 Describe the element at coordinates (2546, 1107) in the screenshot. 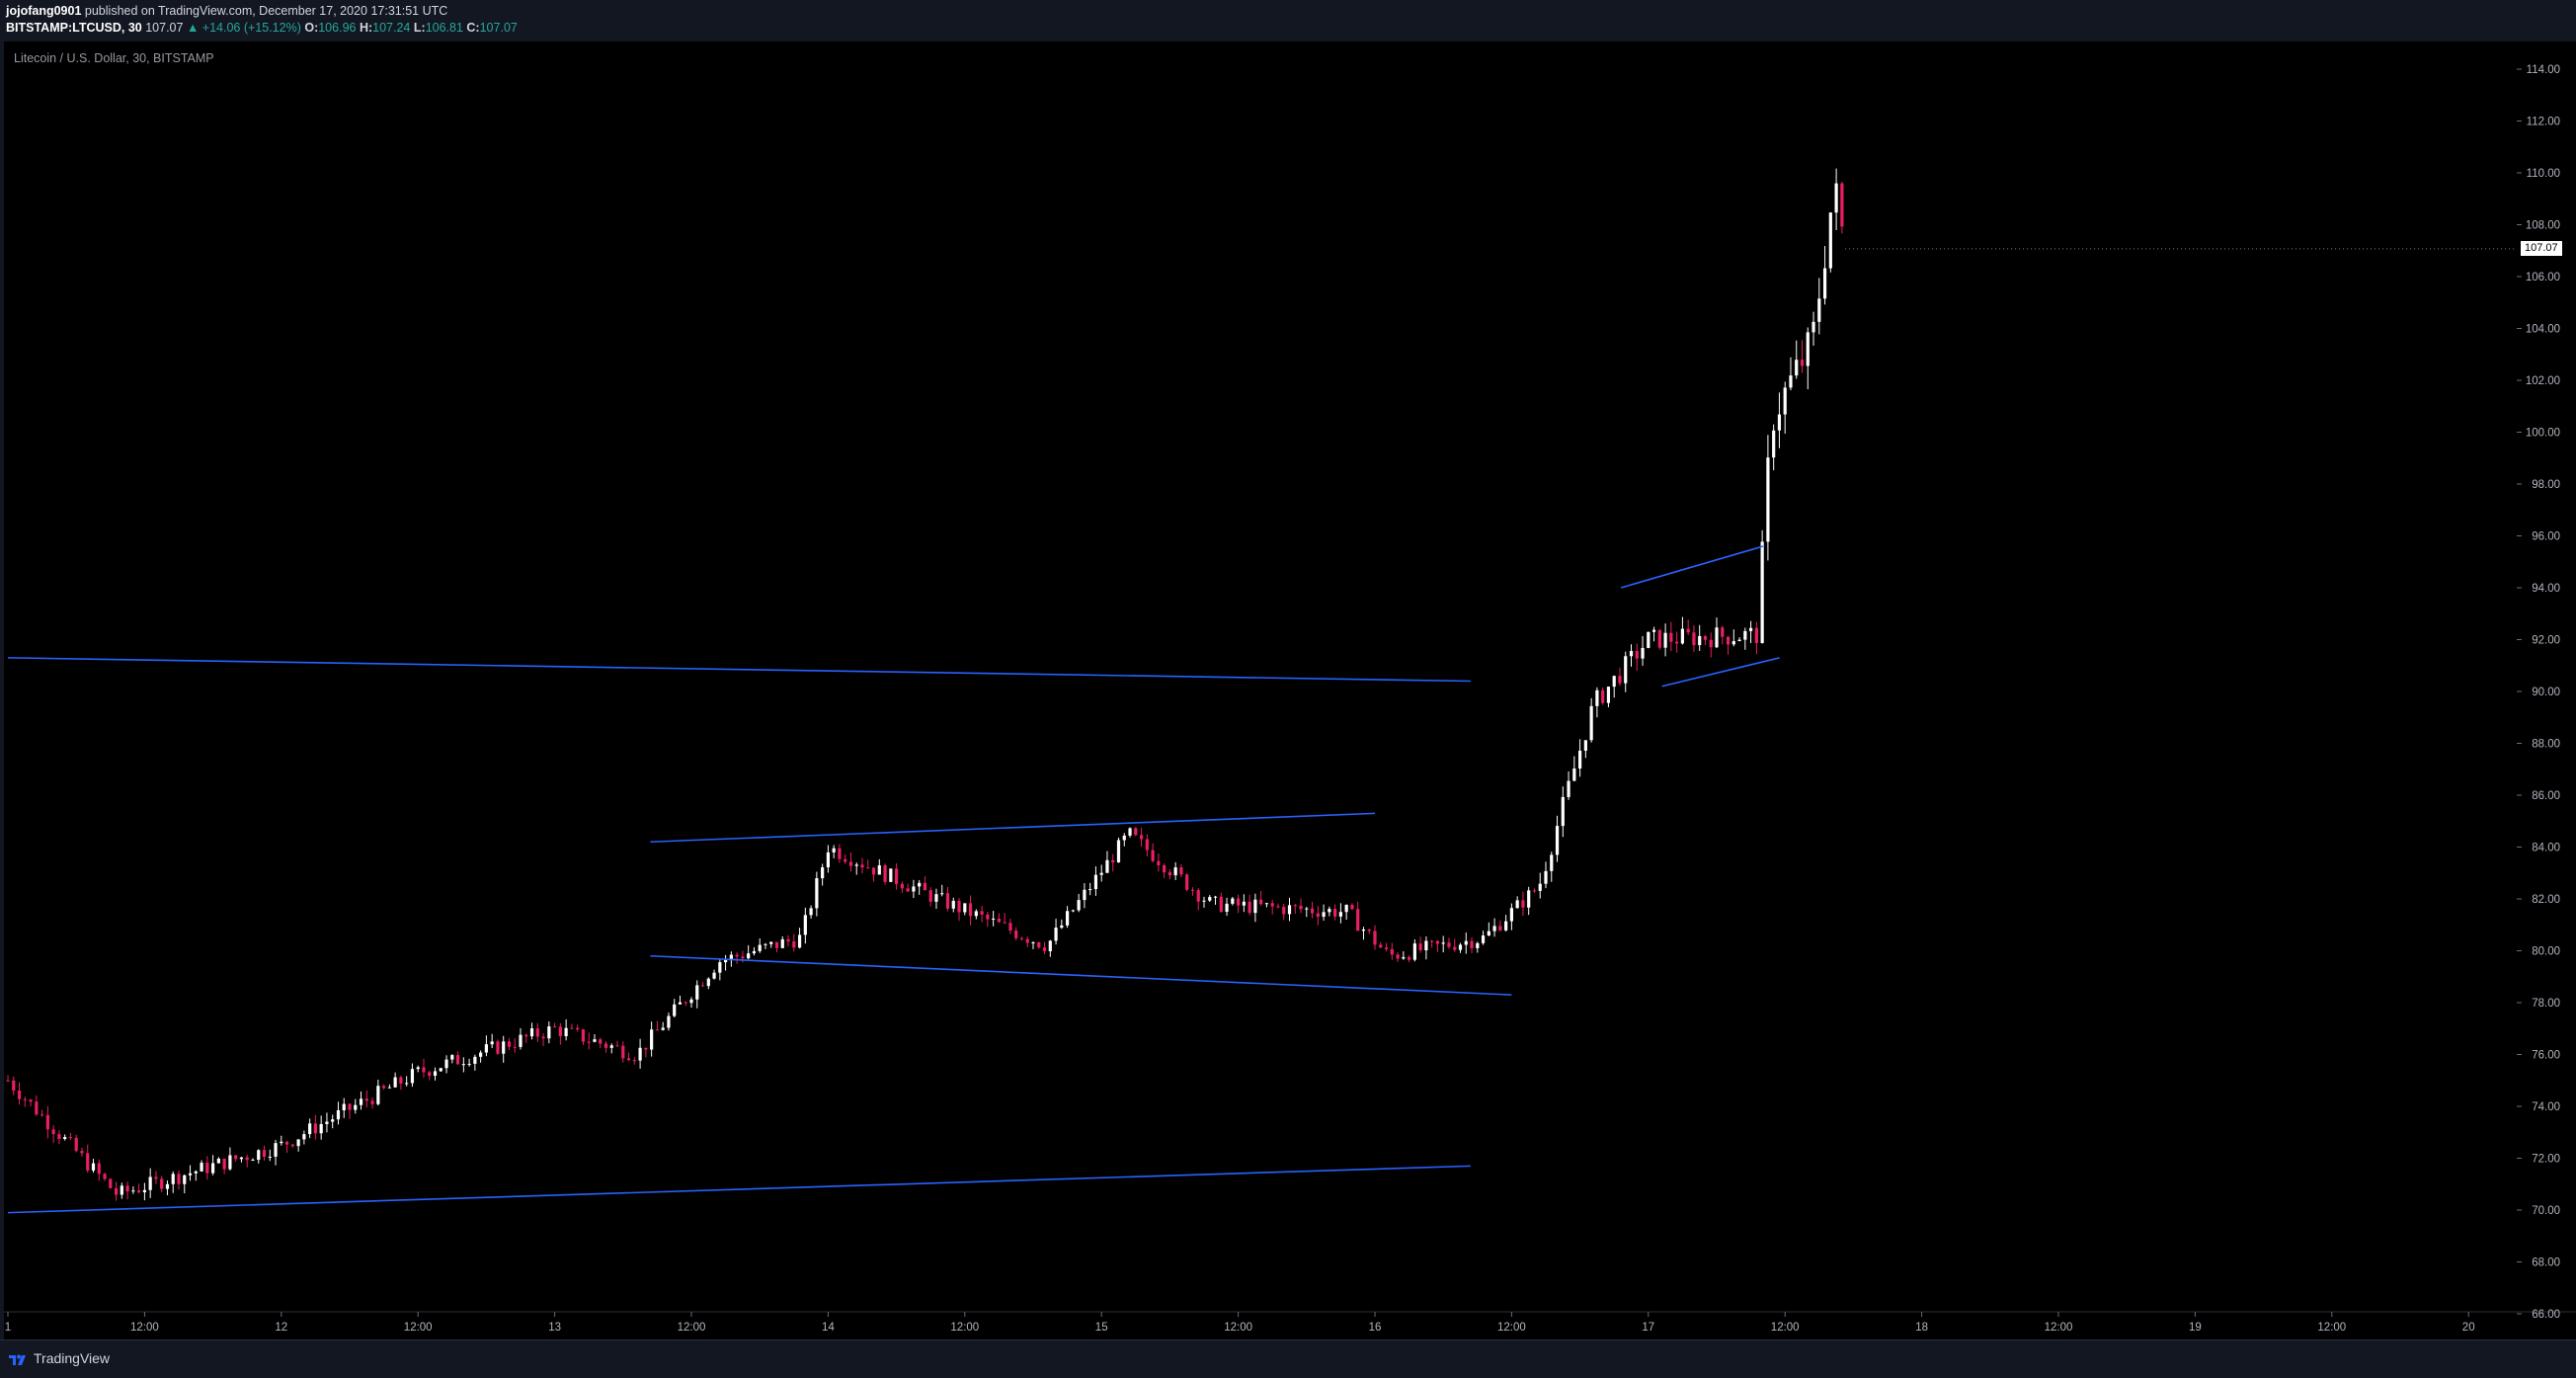

I see `y-tick-label: 74.00` at that location.